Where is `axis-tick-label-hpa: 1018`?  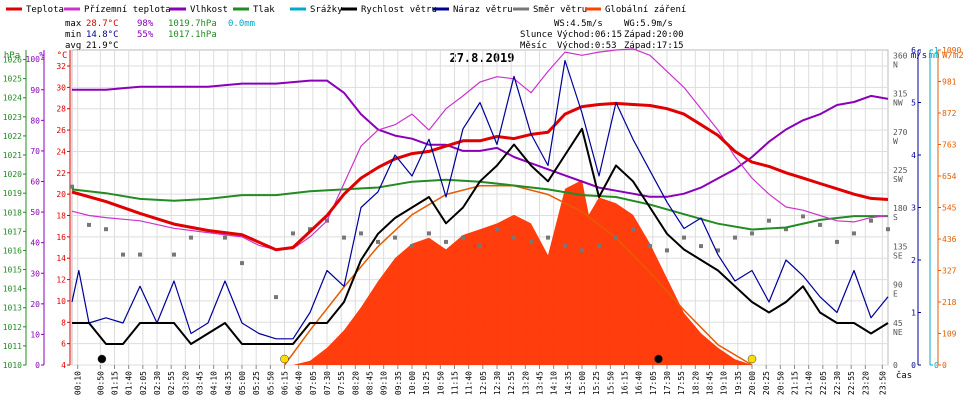 axis-tick-label-hpa: 1018 is located at coordinates (12, 212).